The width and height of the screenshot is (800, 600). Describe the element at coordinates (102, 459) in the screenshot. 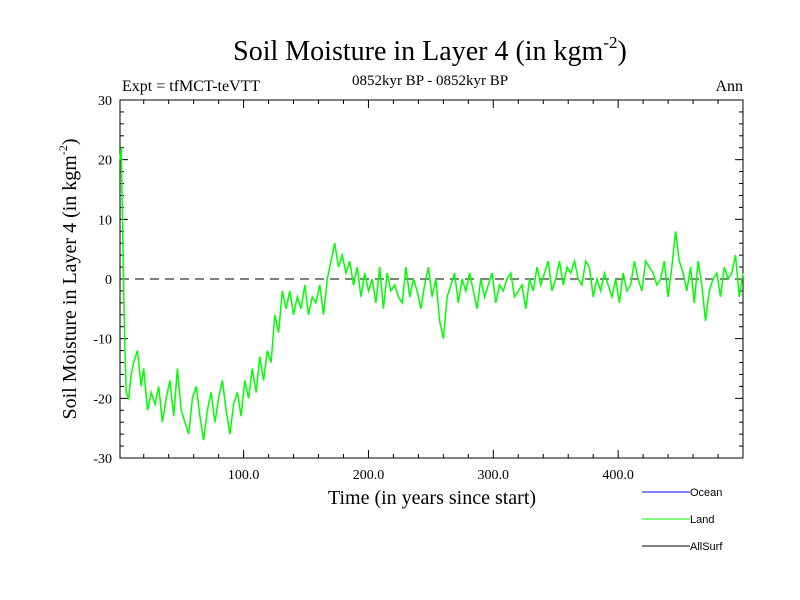

I see `y-tick-label: -30` at that location.